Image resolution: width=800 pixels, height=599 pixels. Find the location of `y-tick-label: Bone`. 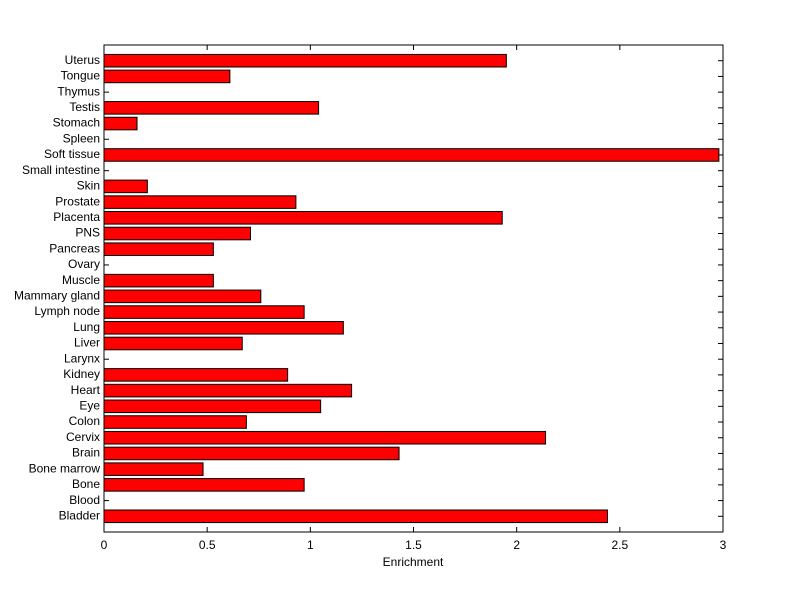

y-tick-label: Bone is located at coordinates (86, 484).